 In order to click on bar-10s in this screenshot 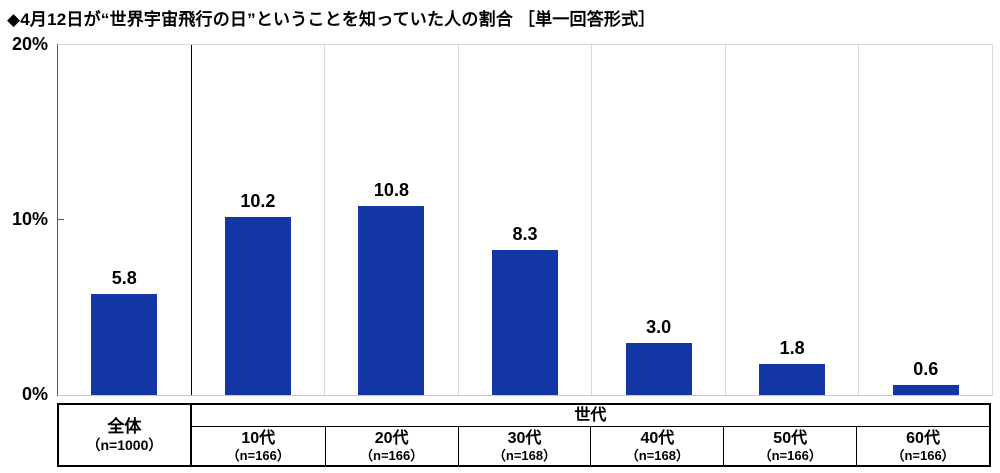, I will do `click(257, 305)`.